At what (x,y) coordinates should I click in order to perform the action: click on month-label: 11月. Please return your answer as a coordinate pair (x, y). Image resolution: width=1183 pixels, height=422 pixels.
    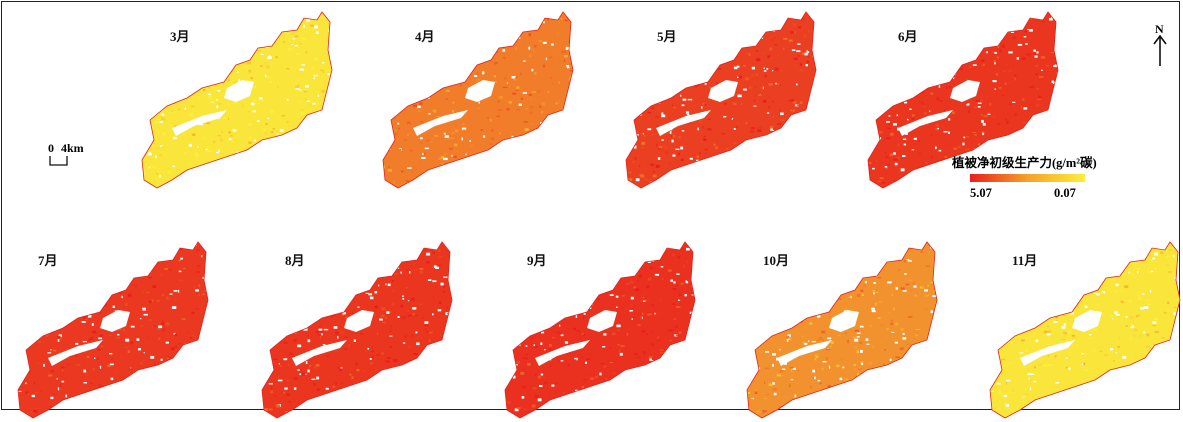
    Looking at the image, I should click on (1024, 259).